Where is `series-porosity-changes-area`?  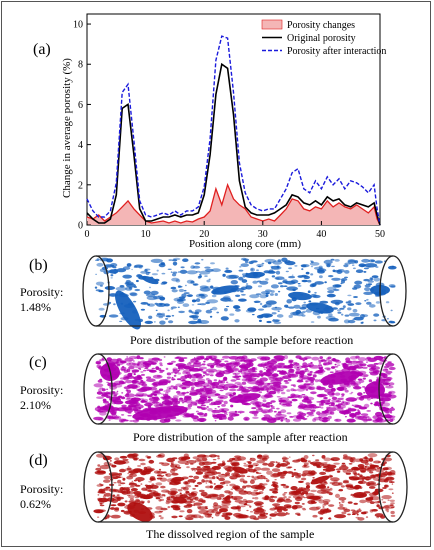 series-porosity-changes-area is located at coordinates (233, 204).